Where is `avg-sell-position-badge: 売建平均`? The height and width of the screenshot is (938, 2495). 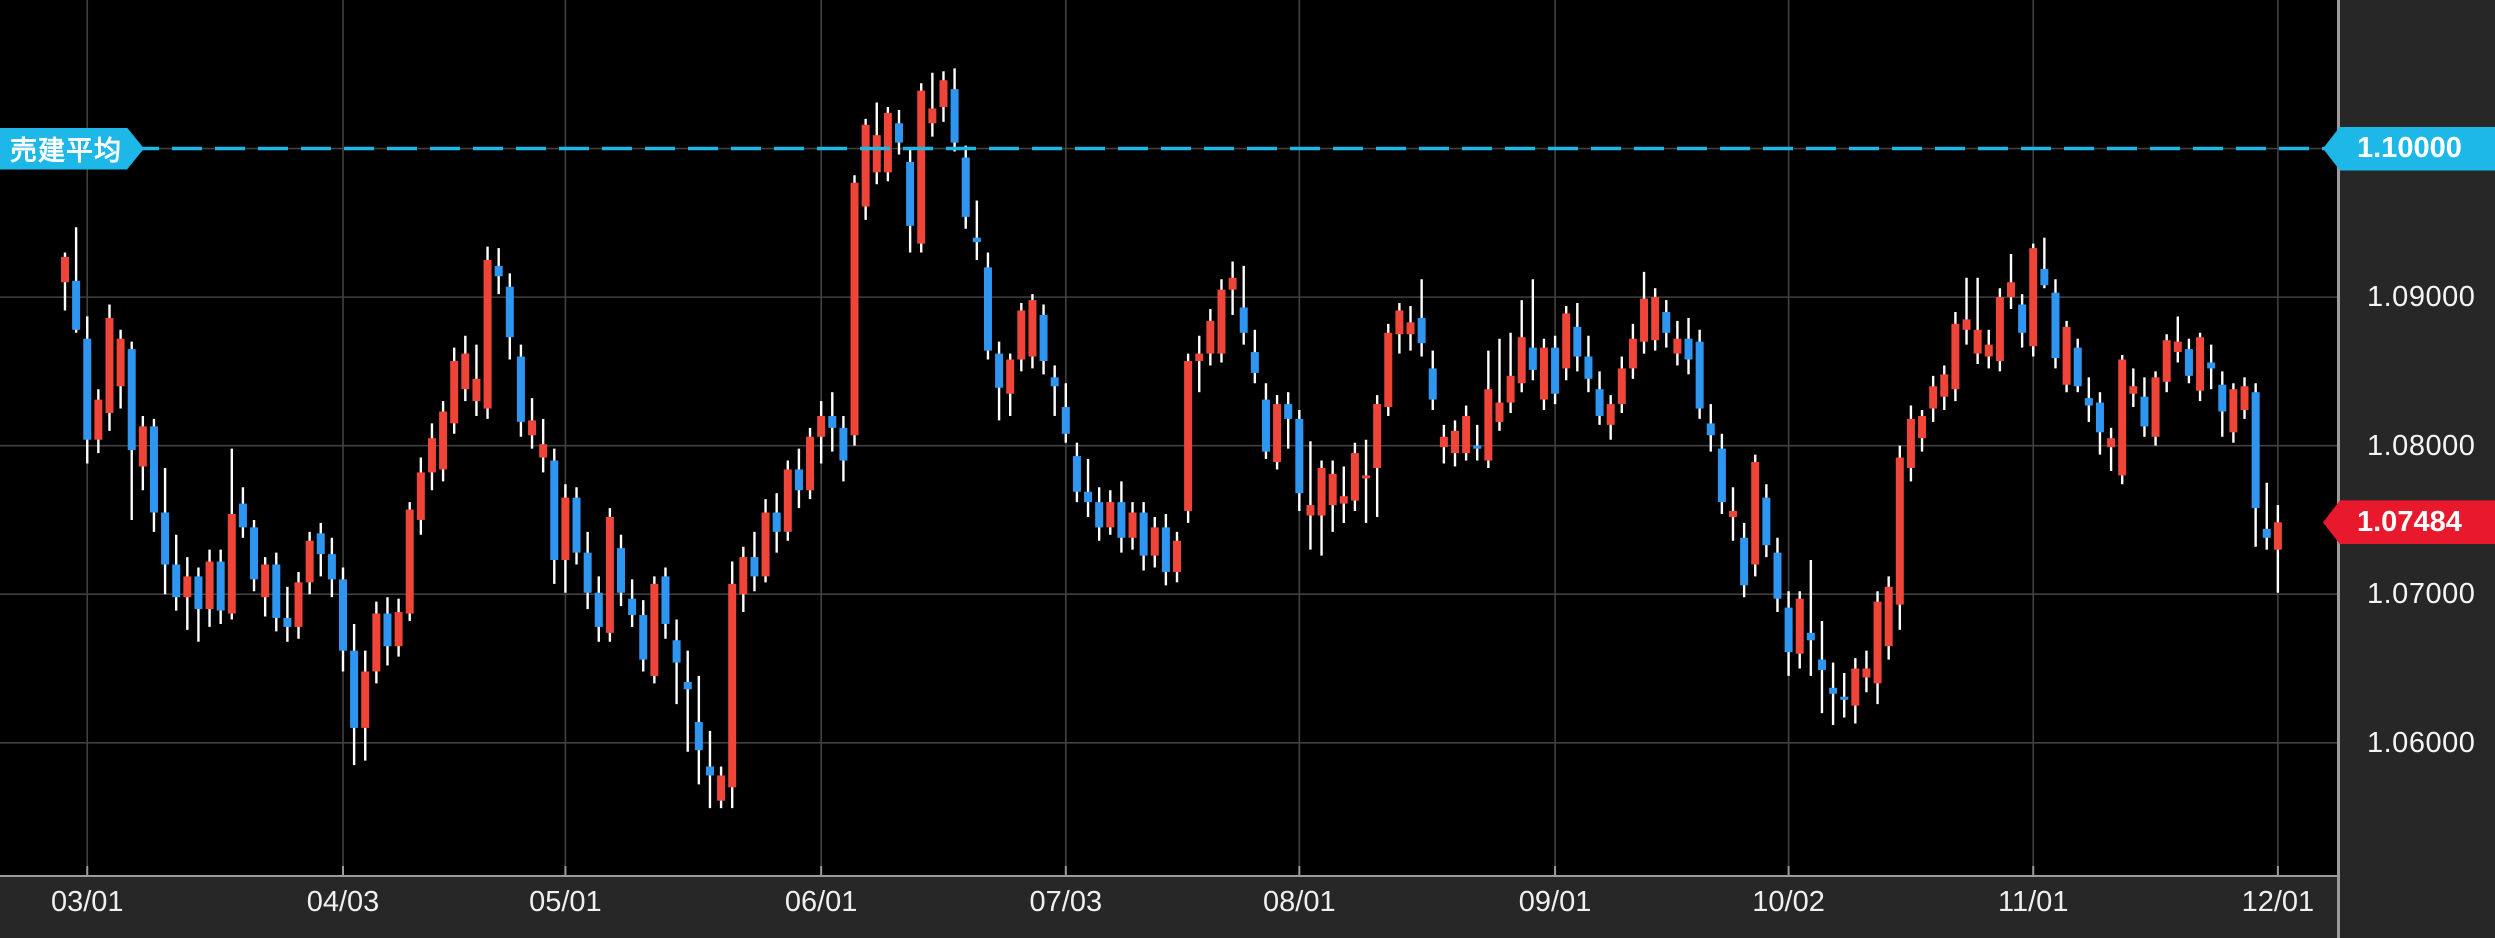 avg-sell-position-badge: 売建平均 is located at coordinates (72, 149).